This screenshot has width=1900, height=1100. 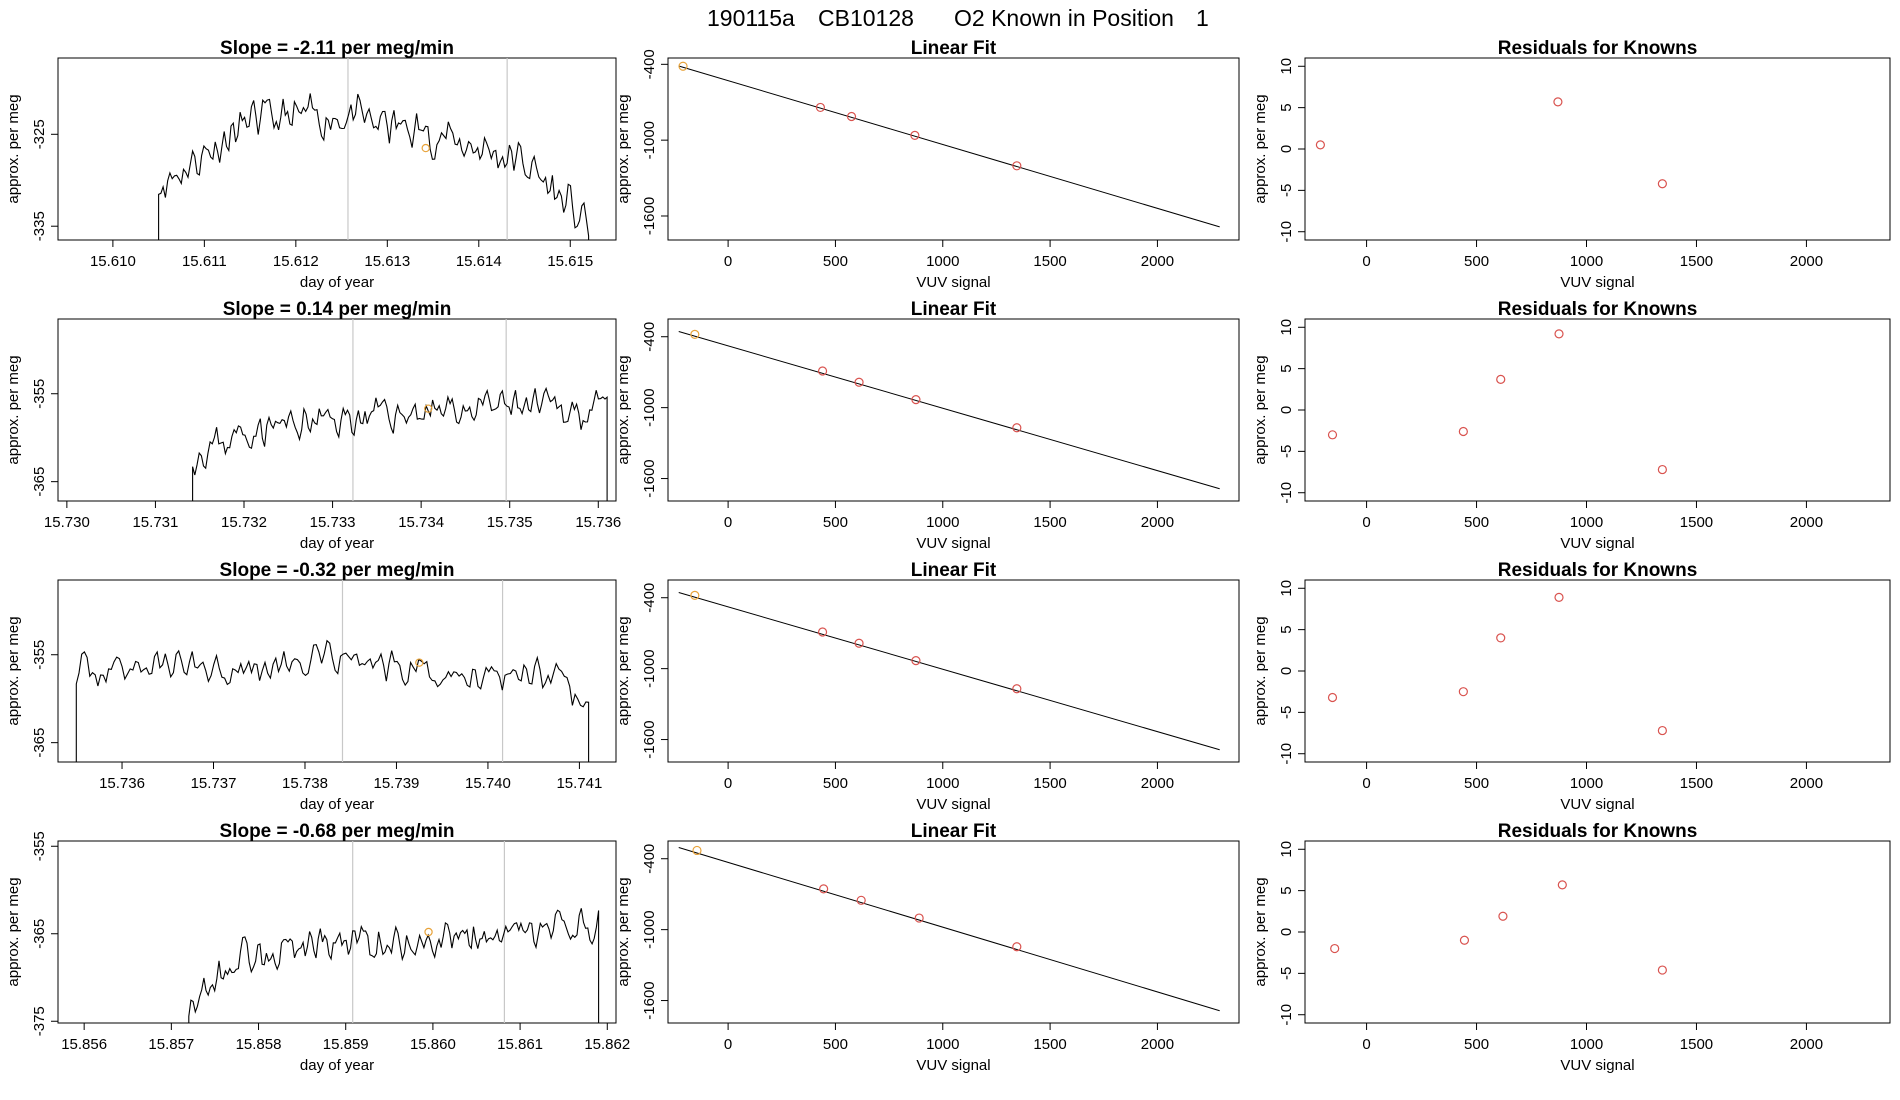 I want to click on figure-title-sample: 190115a, so click(x=751, y=18).